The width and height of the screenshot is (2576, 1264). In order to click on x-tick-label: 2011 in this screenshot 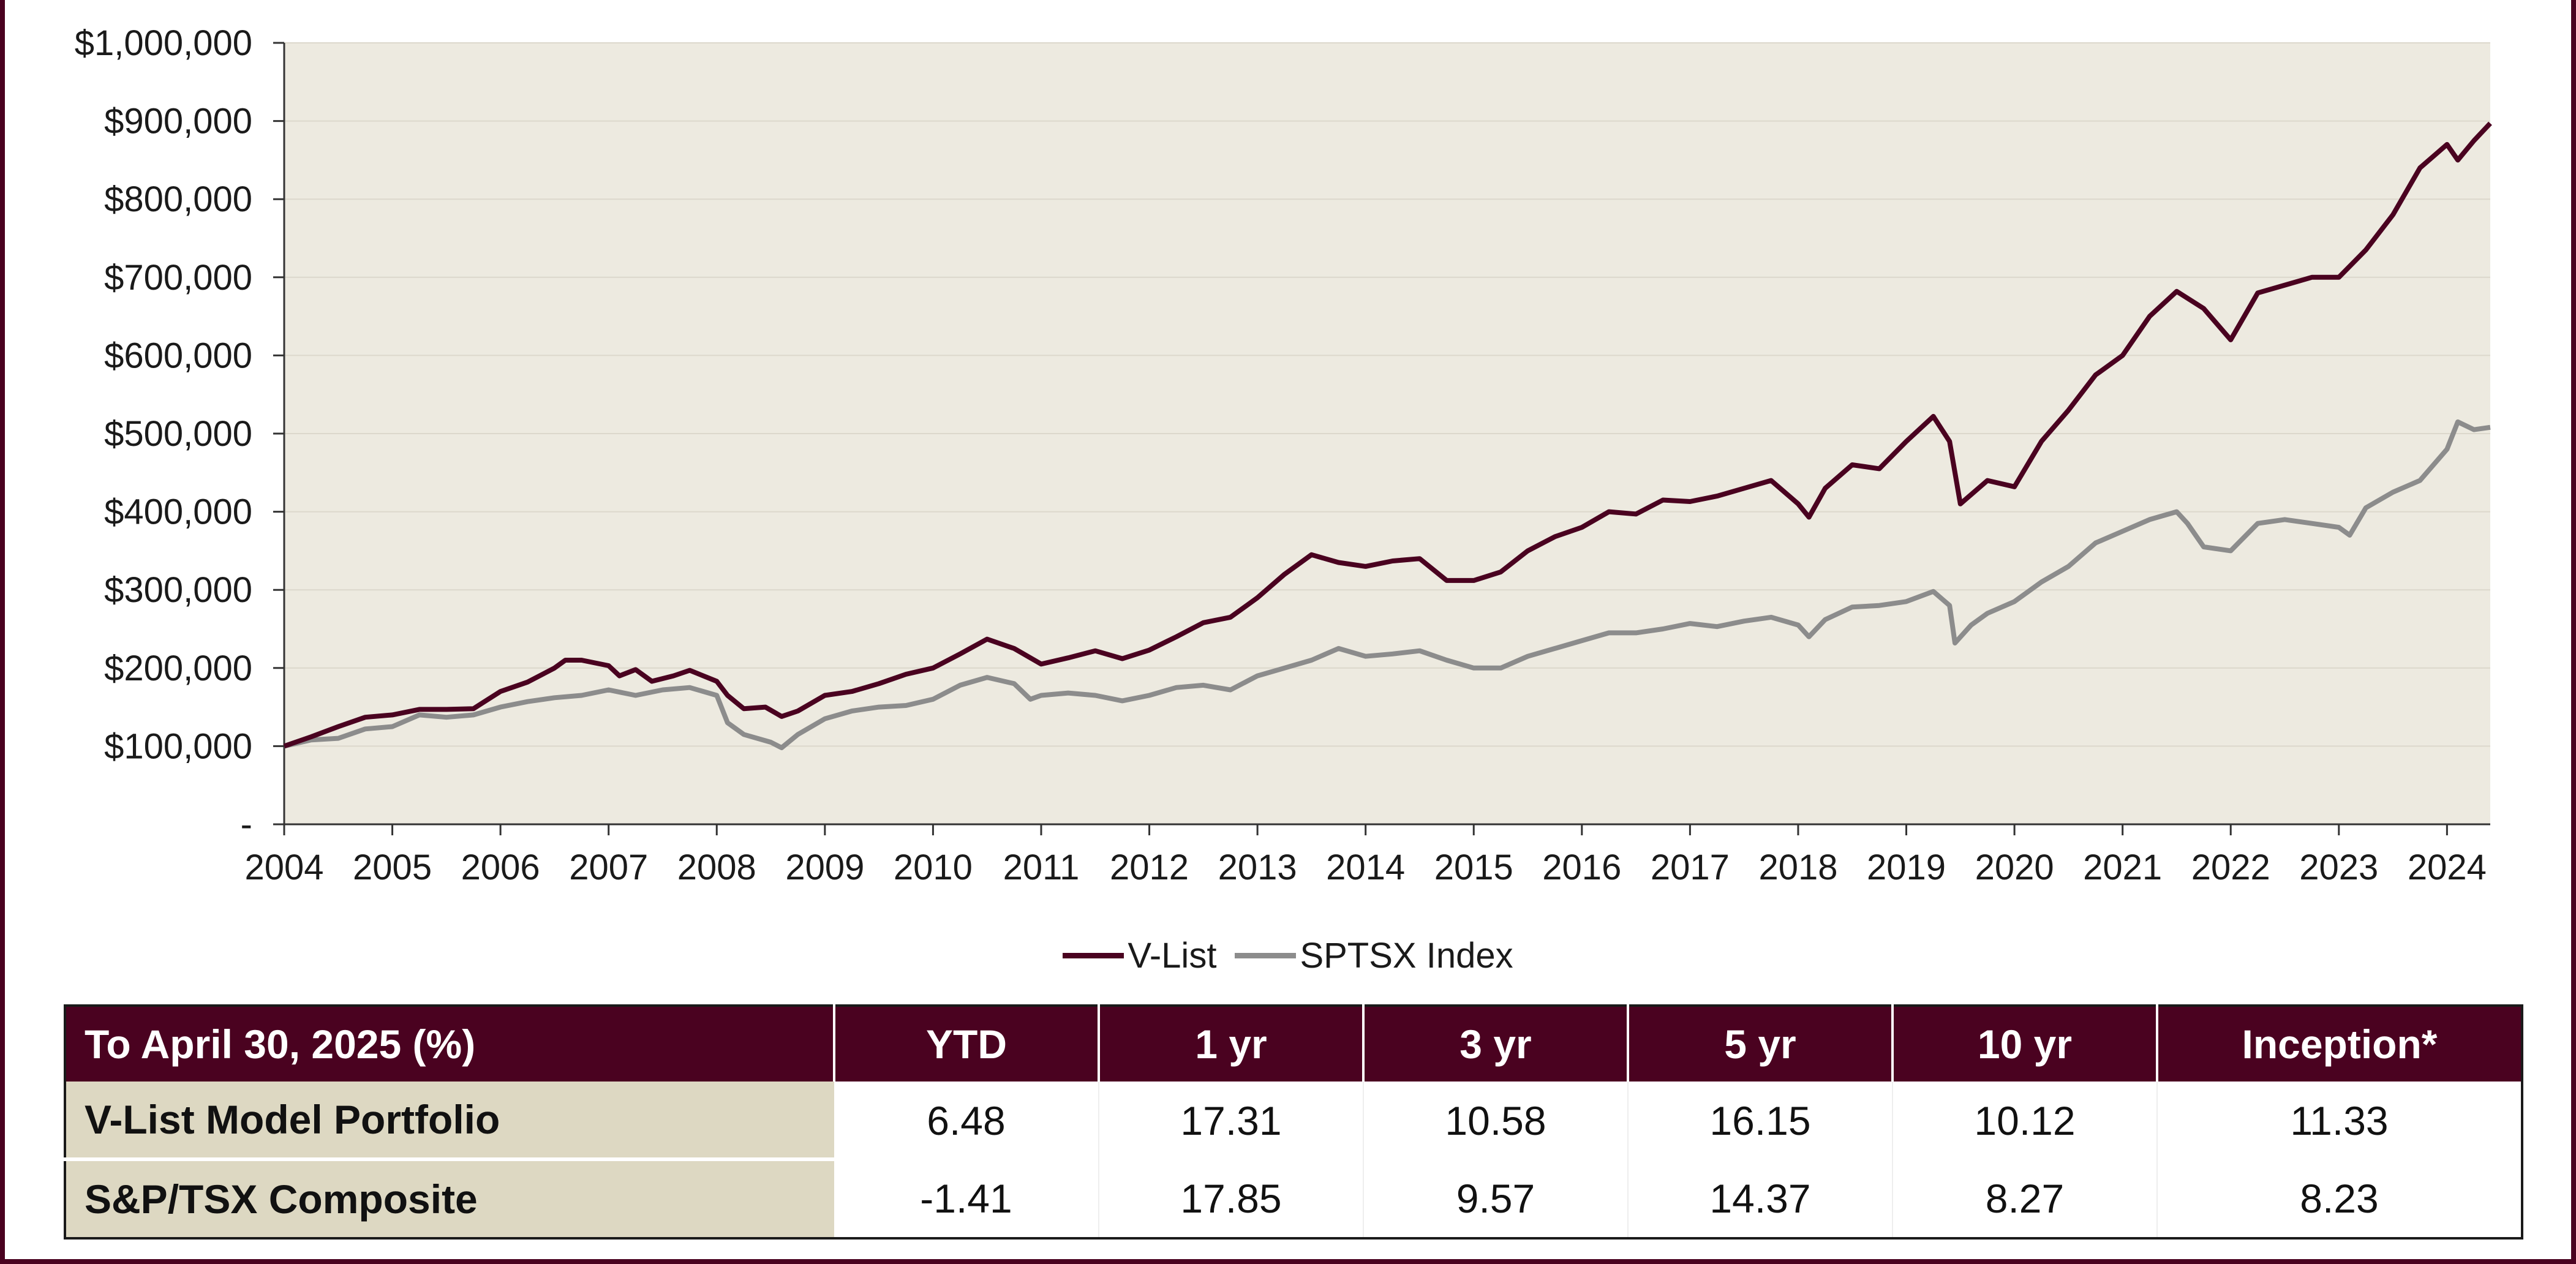, I will do `click(1041, 867)`.